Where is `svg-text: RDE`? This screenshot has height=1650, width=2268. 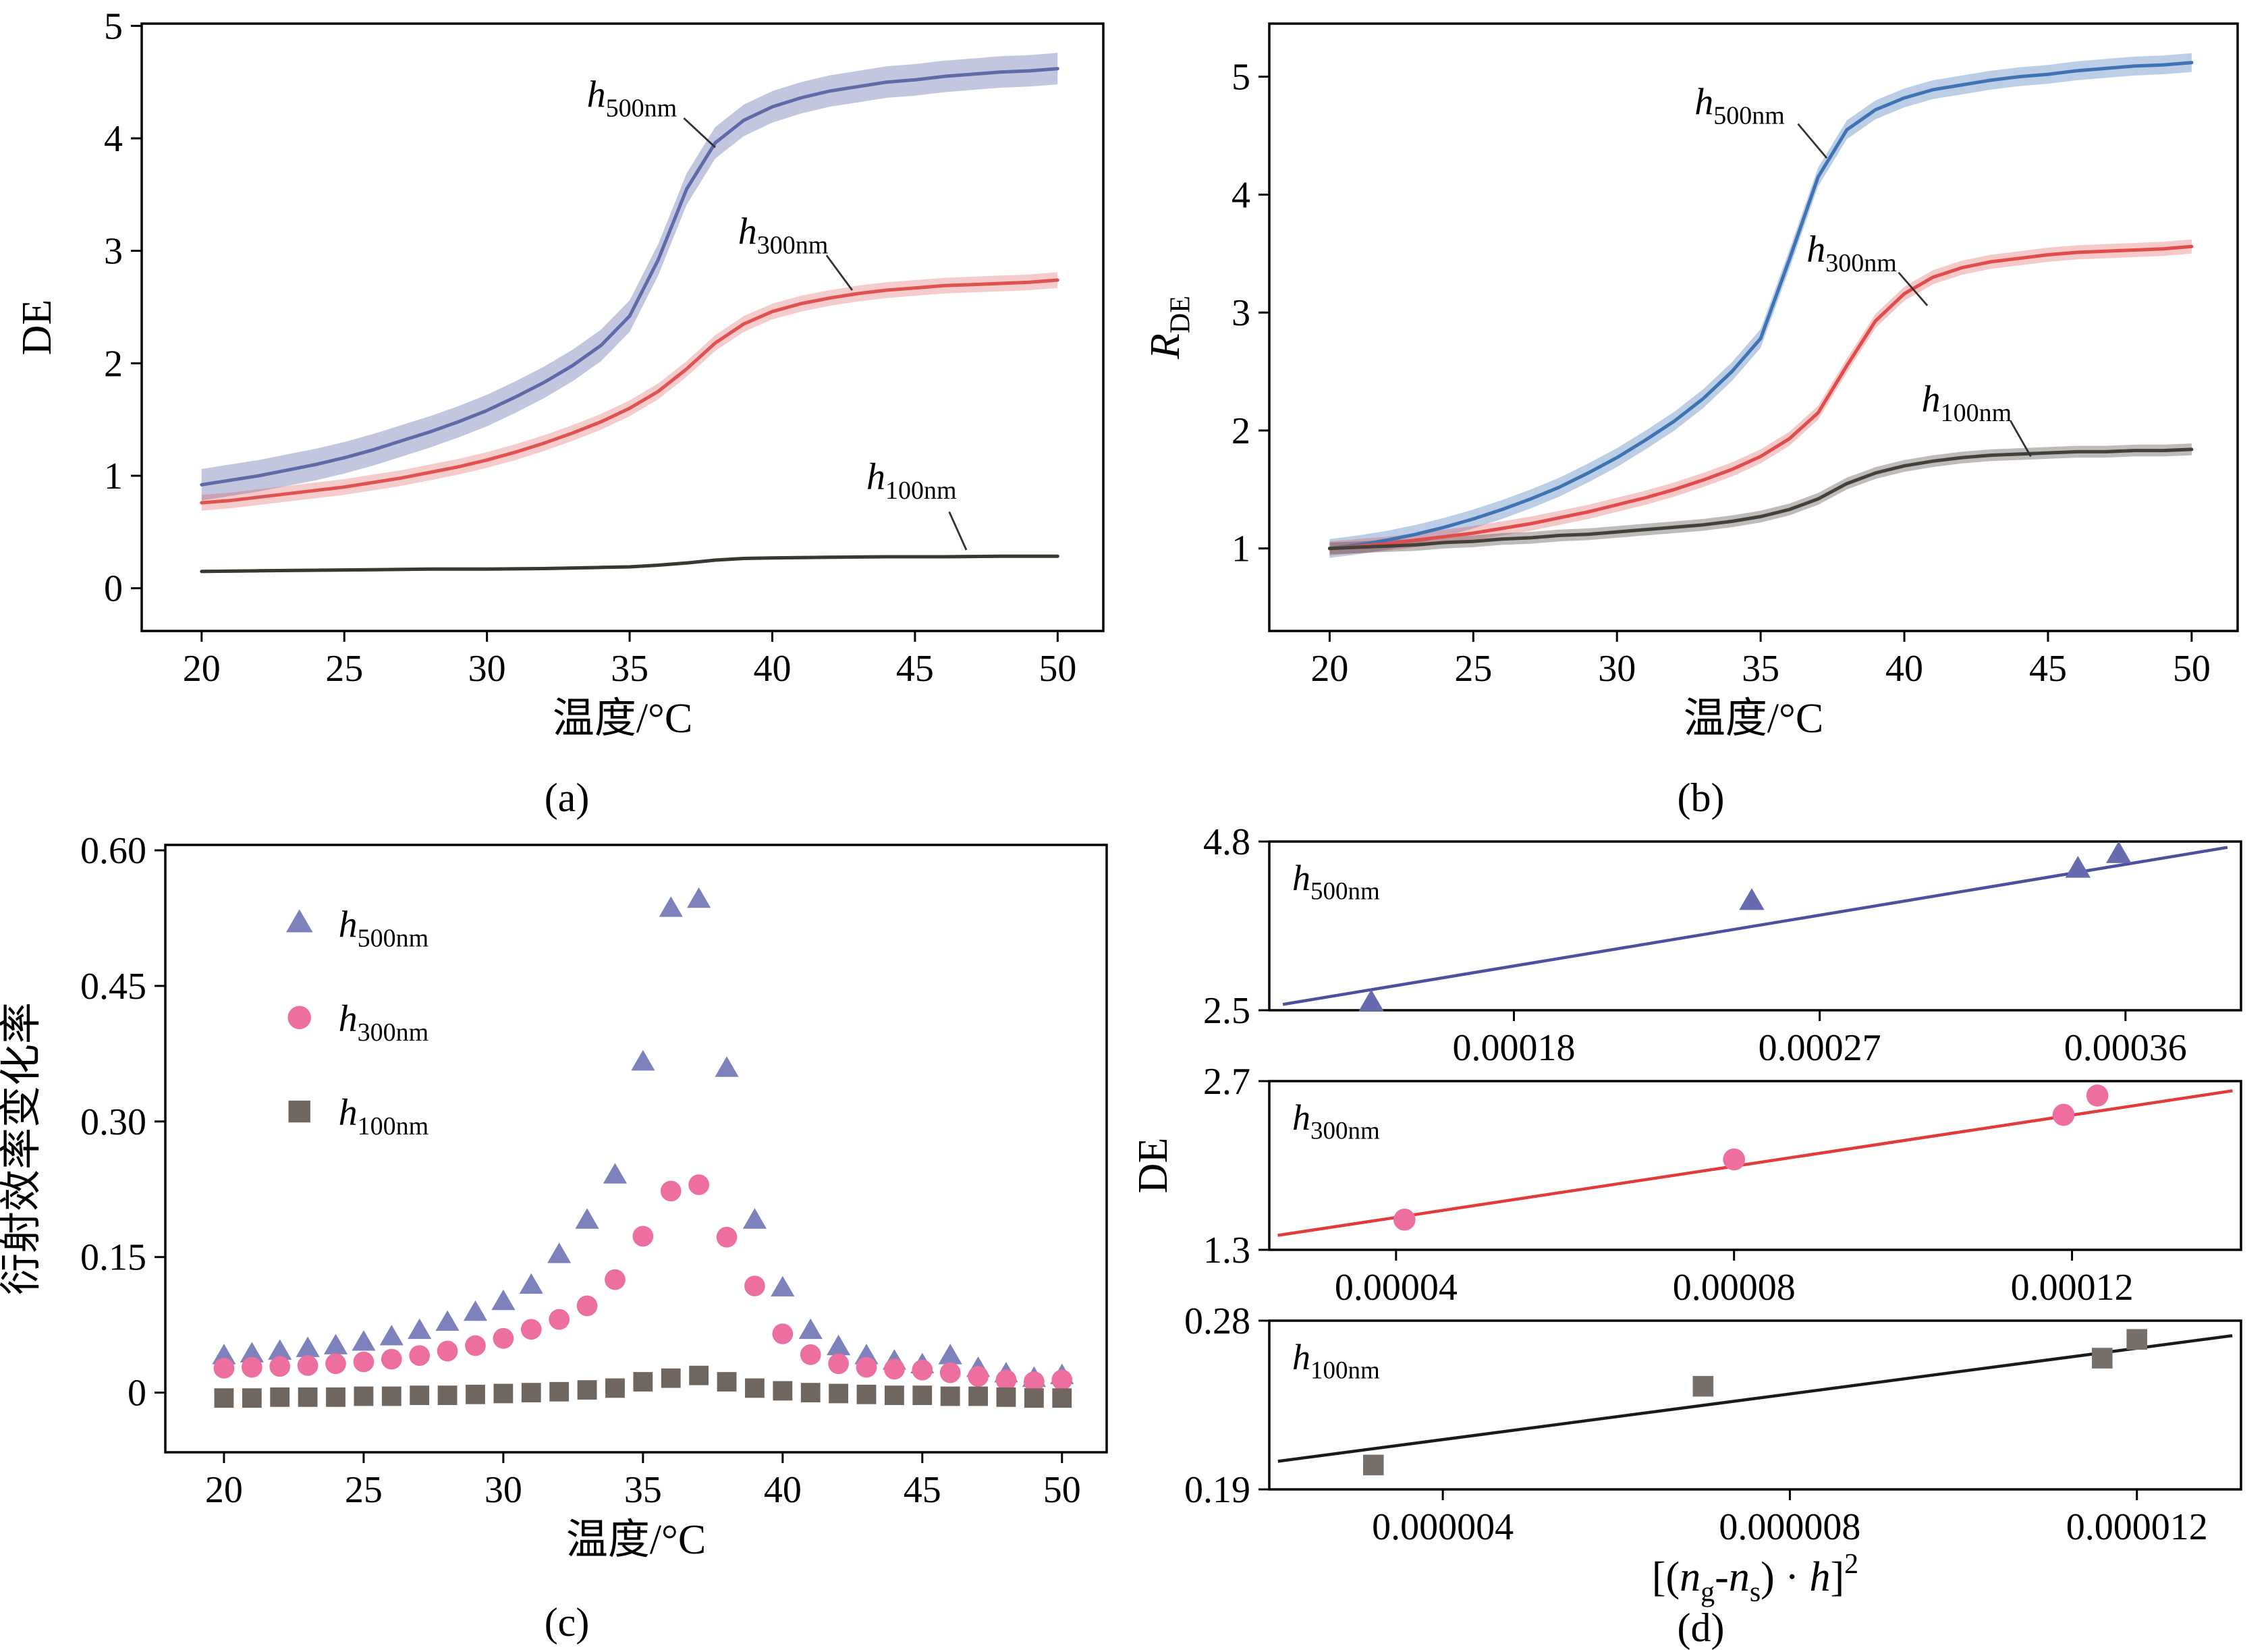 svg-text: RDE is located at coordinates (1169, 328).